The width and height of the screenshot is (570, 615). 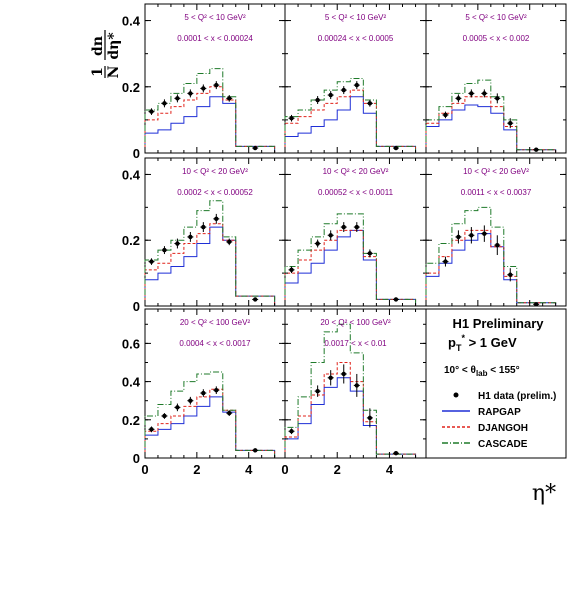 What do you see at coordinates (496, 171) in the screenshot?
I see `q2-cut-label: 10 < Q² < 20 GeV²` at bounding box center [496, 171].